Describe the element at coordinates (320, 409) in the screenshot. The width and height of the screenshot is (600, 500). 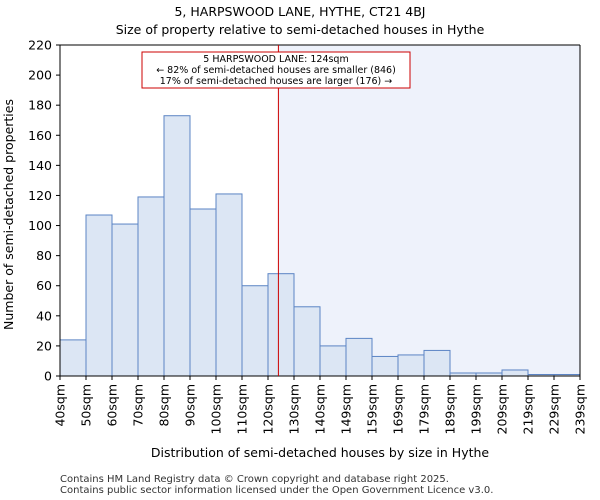
I see `x-tick-label: 140sqm` at that location.